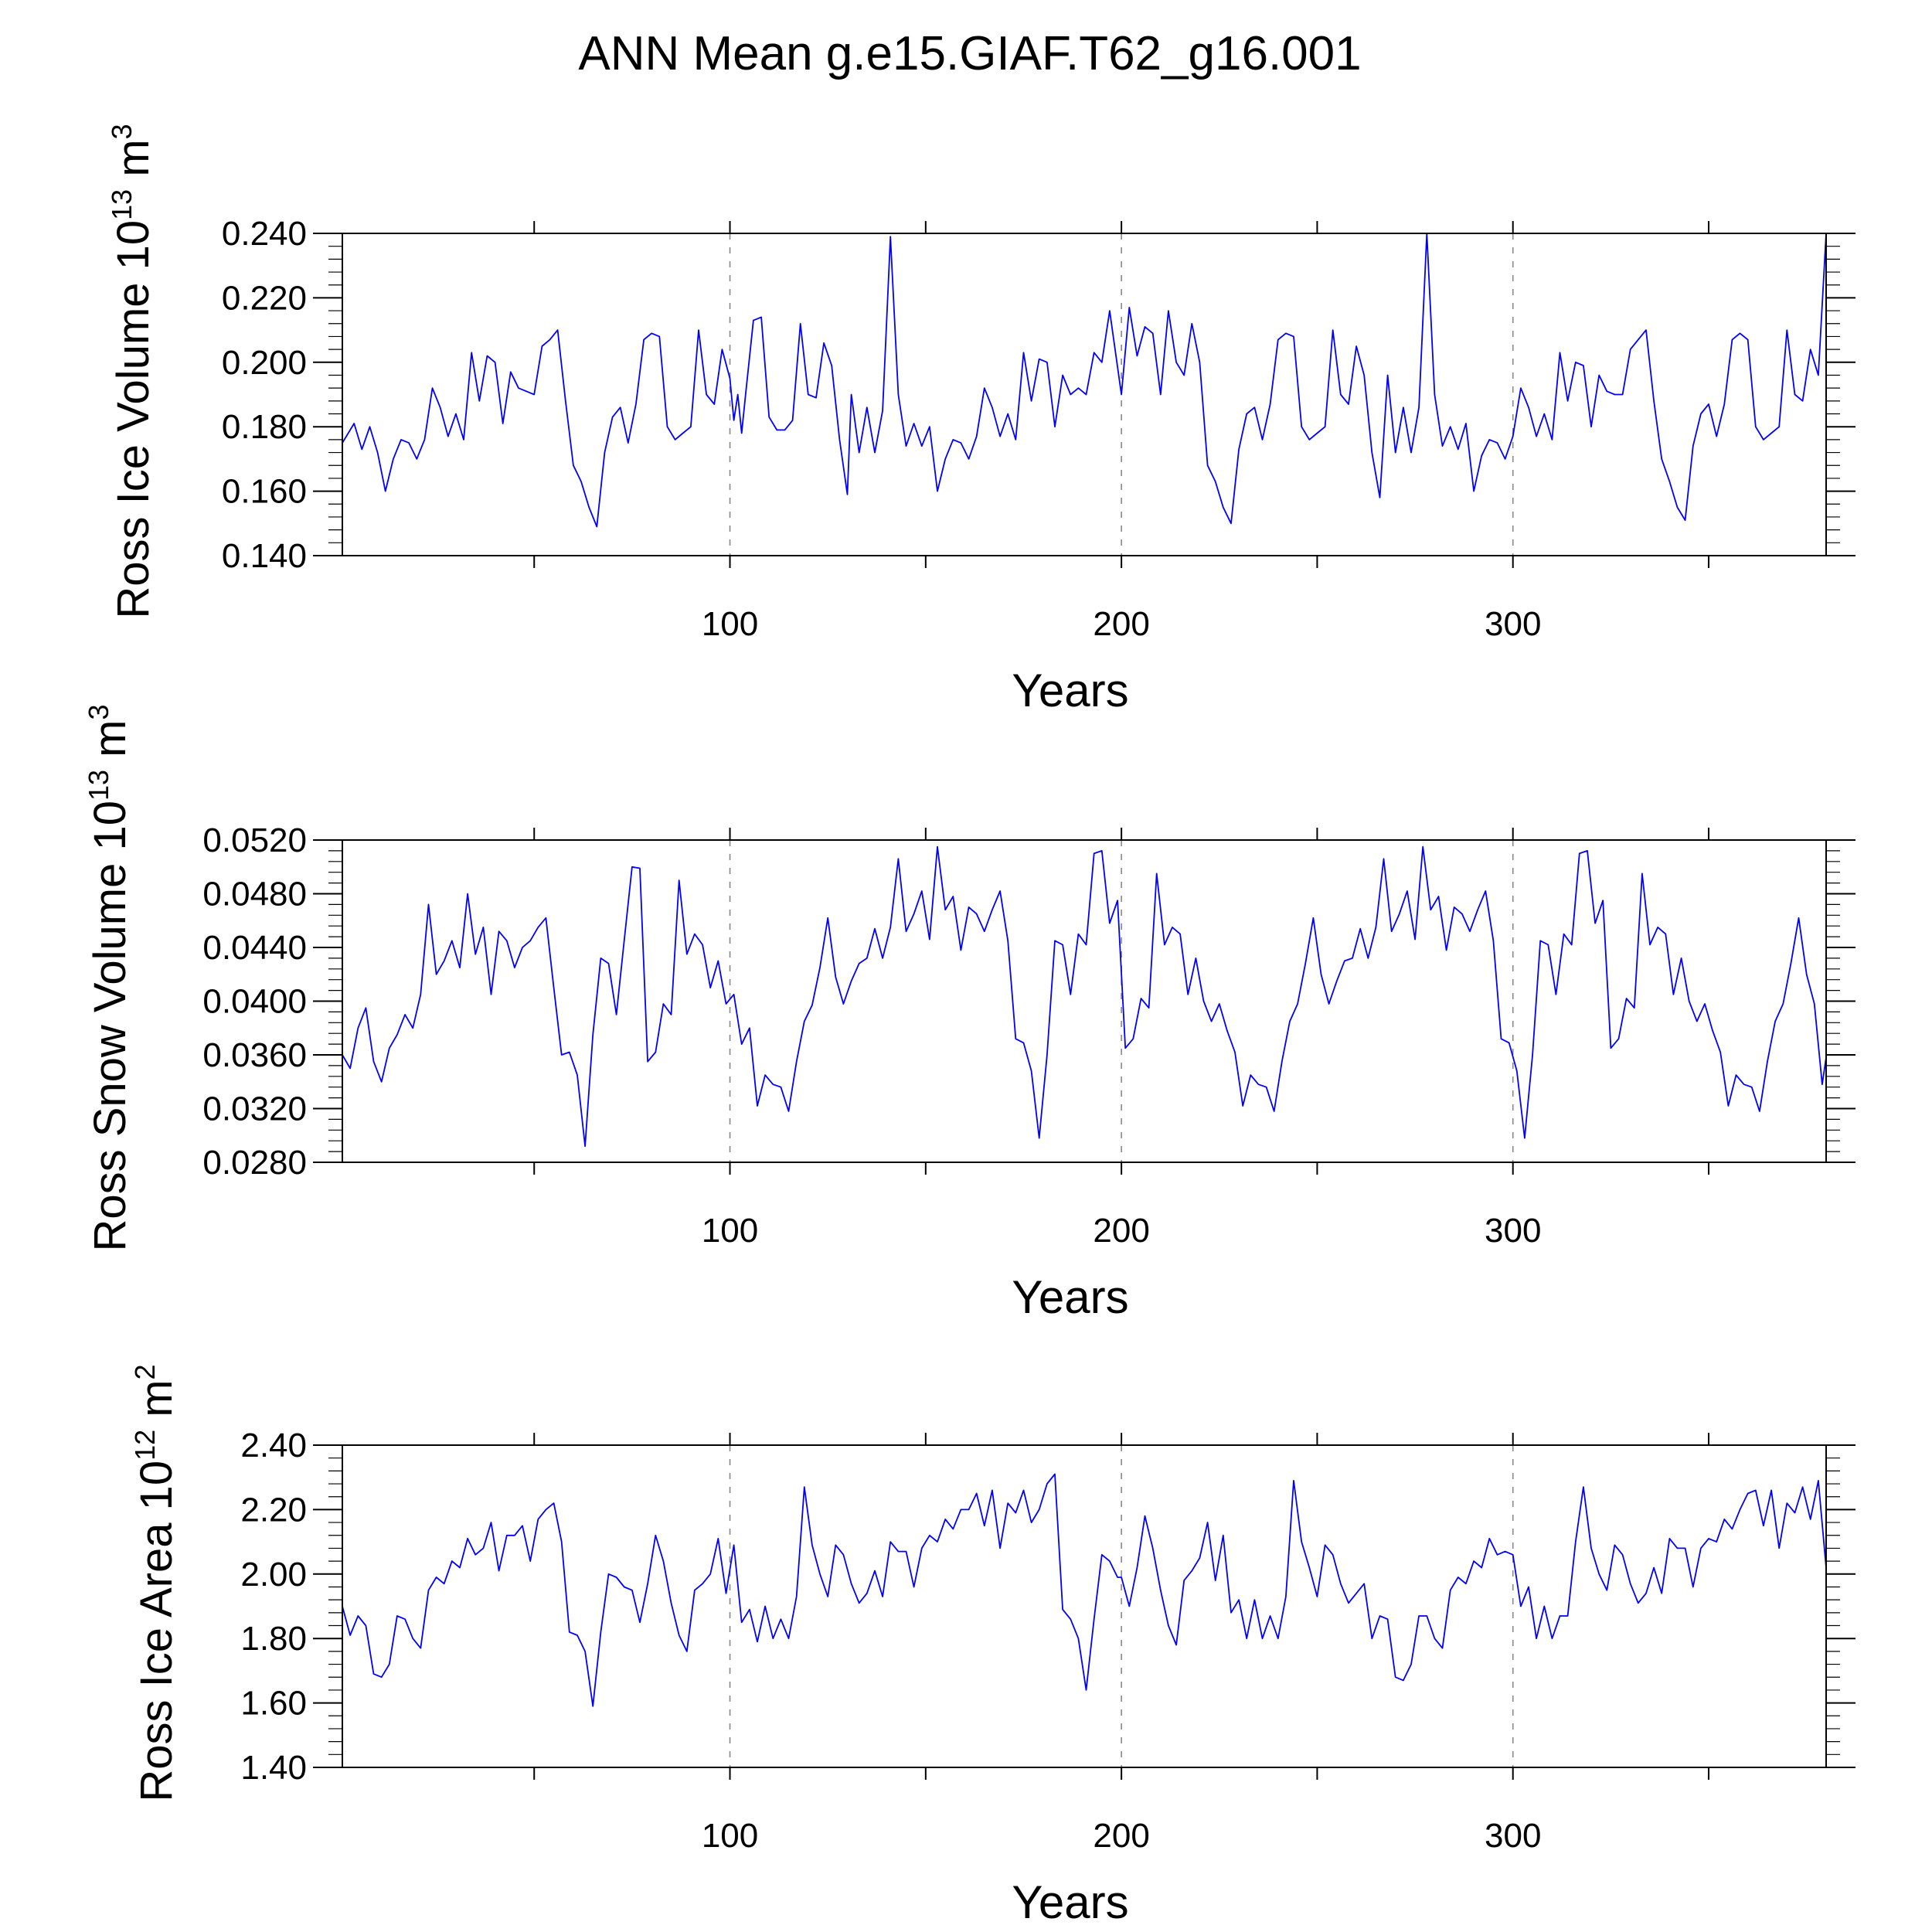  Describe the element at coordinates (255, 948) in the screenshot. I see `y-tick-label: 0.0440` at that location.